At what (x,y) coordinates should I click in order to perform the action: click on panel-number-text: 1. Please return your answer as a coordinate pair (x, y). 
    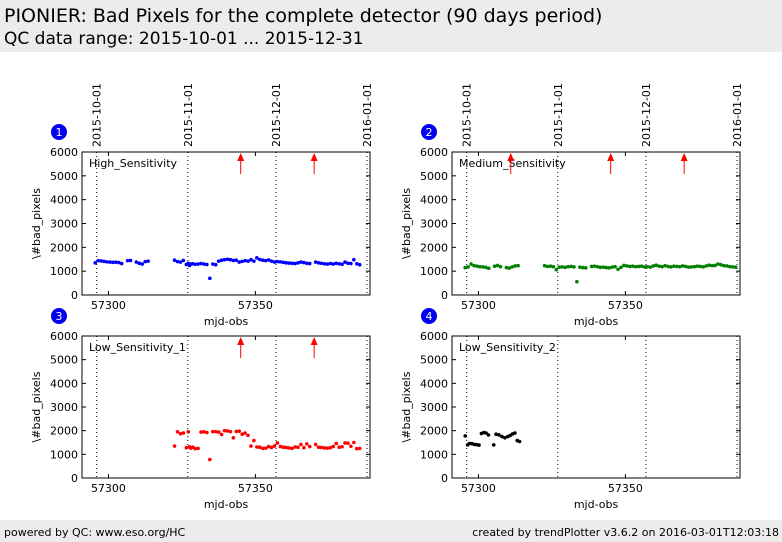
    Looking at the image, I should click on (59, 132).